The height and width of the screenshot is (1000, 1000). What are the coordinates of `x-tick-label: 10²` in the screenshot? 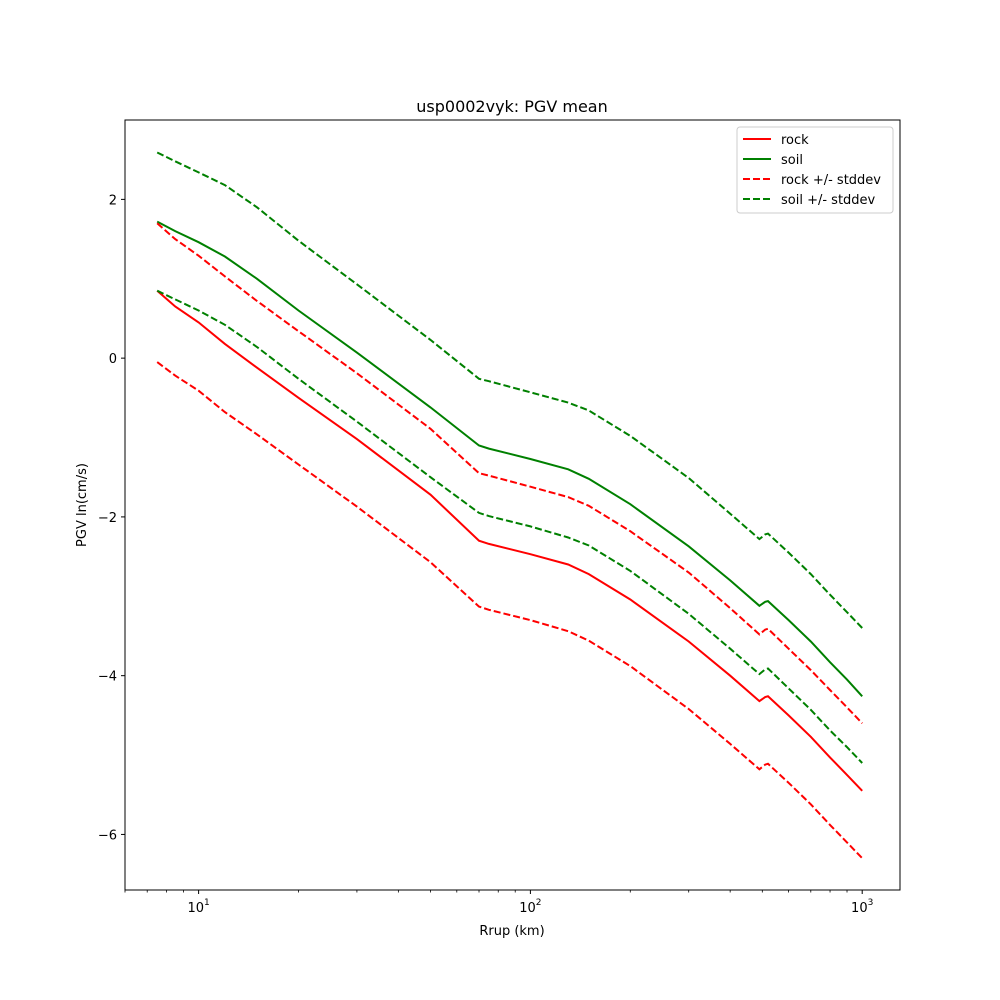 It's located at (530, 907).